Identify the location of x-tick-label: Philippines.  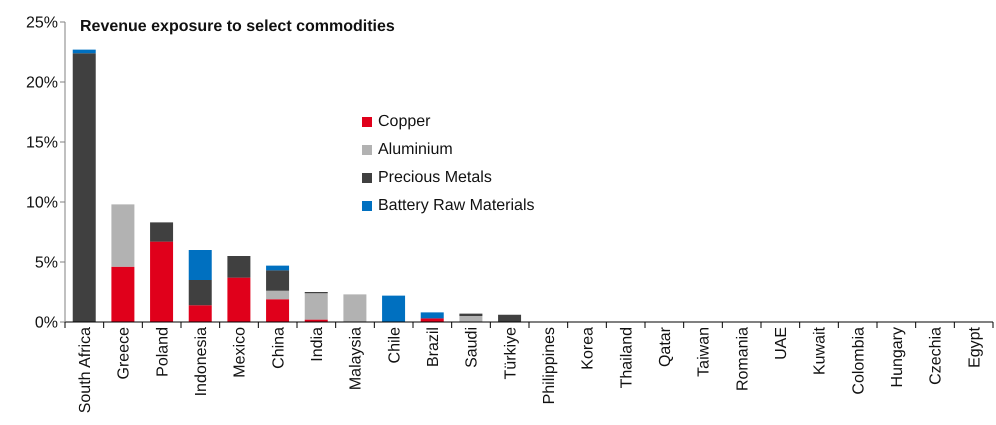
(549, 365).